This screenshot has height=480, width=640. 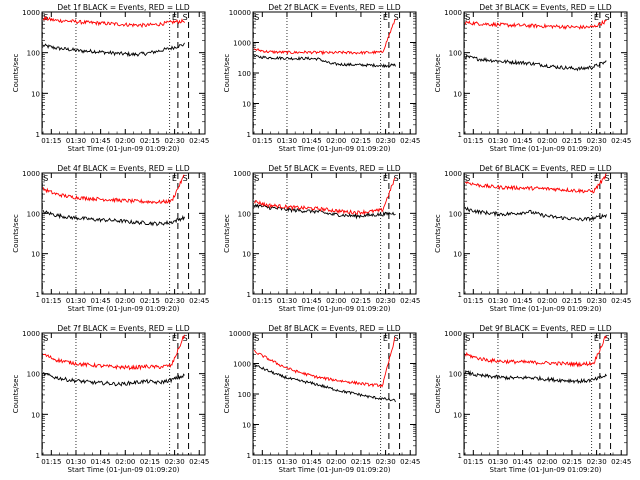 What do you see at coordinates (607, 338) in the screenshot?
I see `panel-9-marker-S-right: S` at bounding box center [607, 338].